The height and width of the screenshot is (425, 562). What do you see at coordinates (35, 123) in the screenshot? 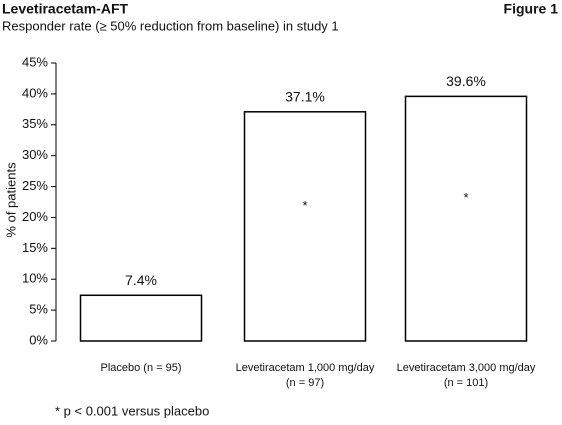
I see `y-tick-label: 35%` at bounding box center [35, 123].